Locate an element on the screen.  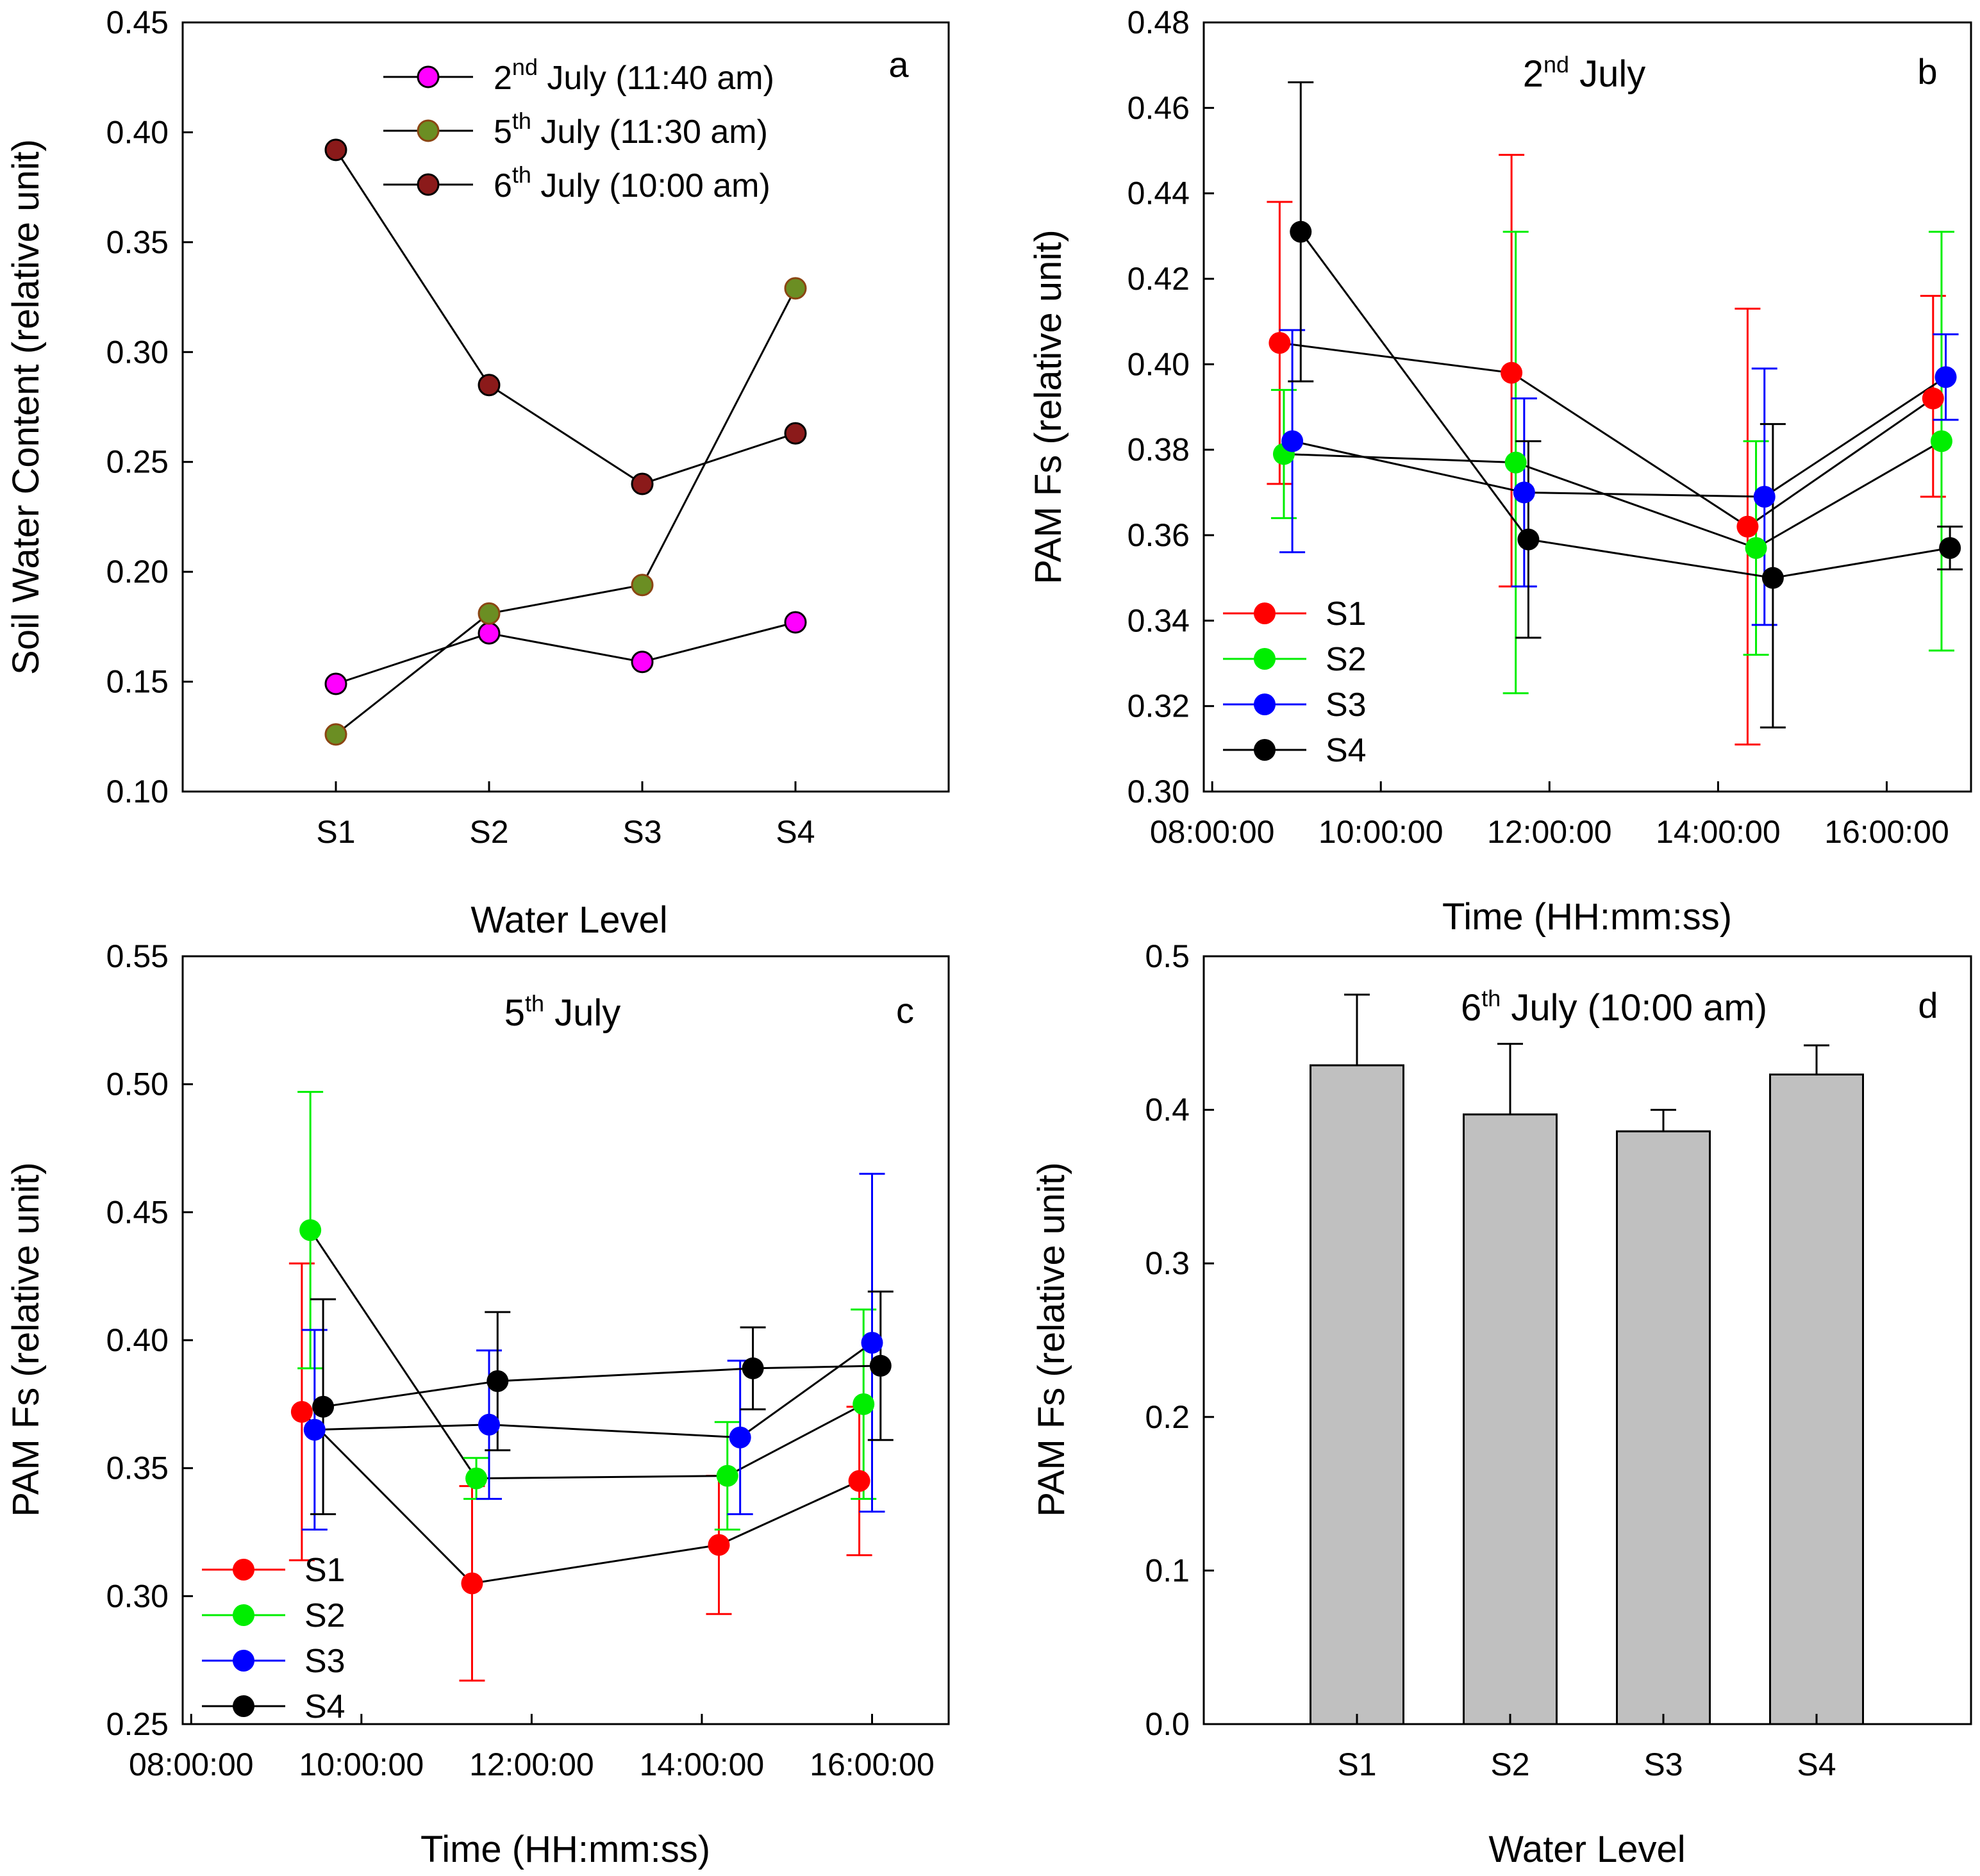
panel-a-y-tick-label: 0.30 is located at coordinates (138, 352).